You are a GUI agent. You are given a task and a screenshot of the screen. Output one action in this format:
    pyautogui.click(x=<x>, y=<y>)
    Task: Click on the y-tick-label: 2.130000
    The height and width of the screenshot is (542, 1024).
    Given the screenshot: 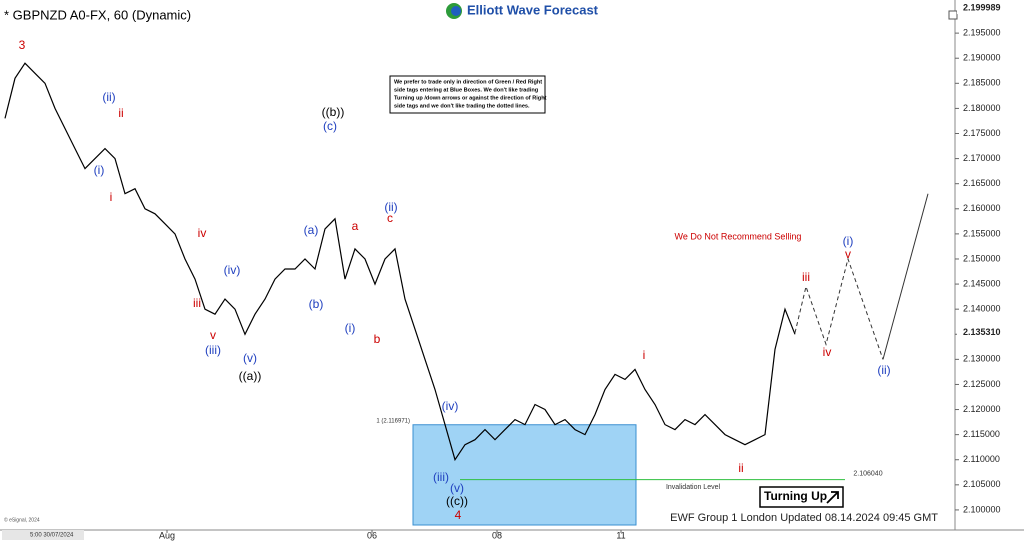 What is the action you would take?
    pyautogui.click(x=982, y=359)
    